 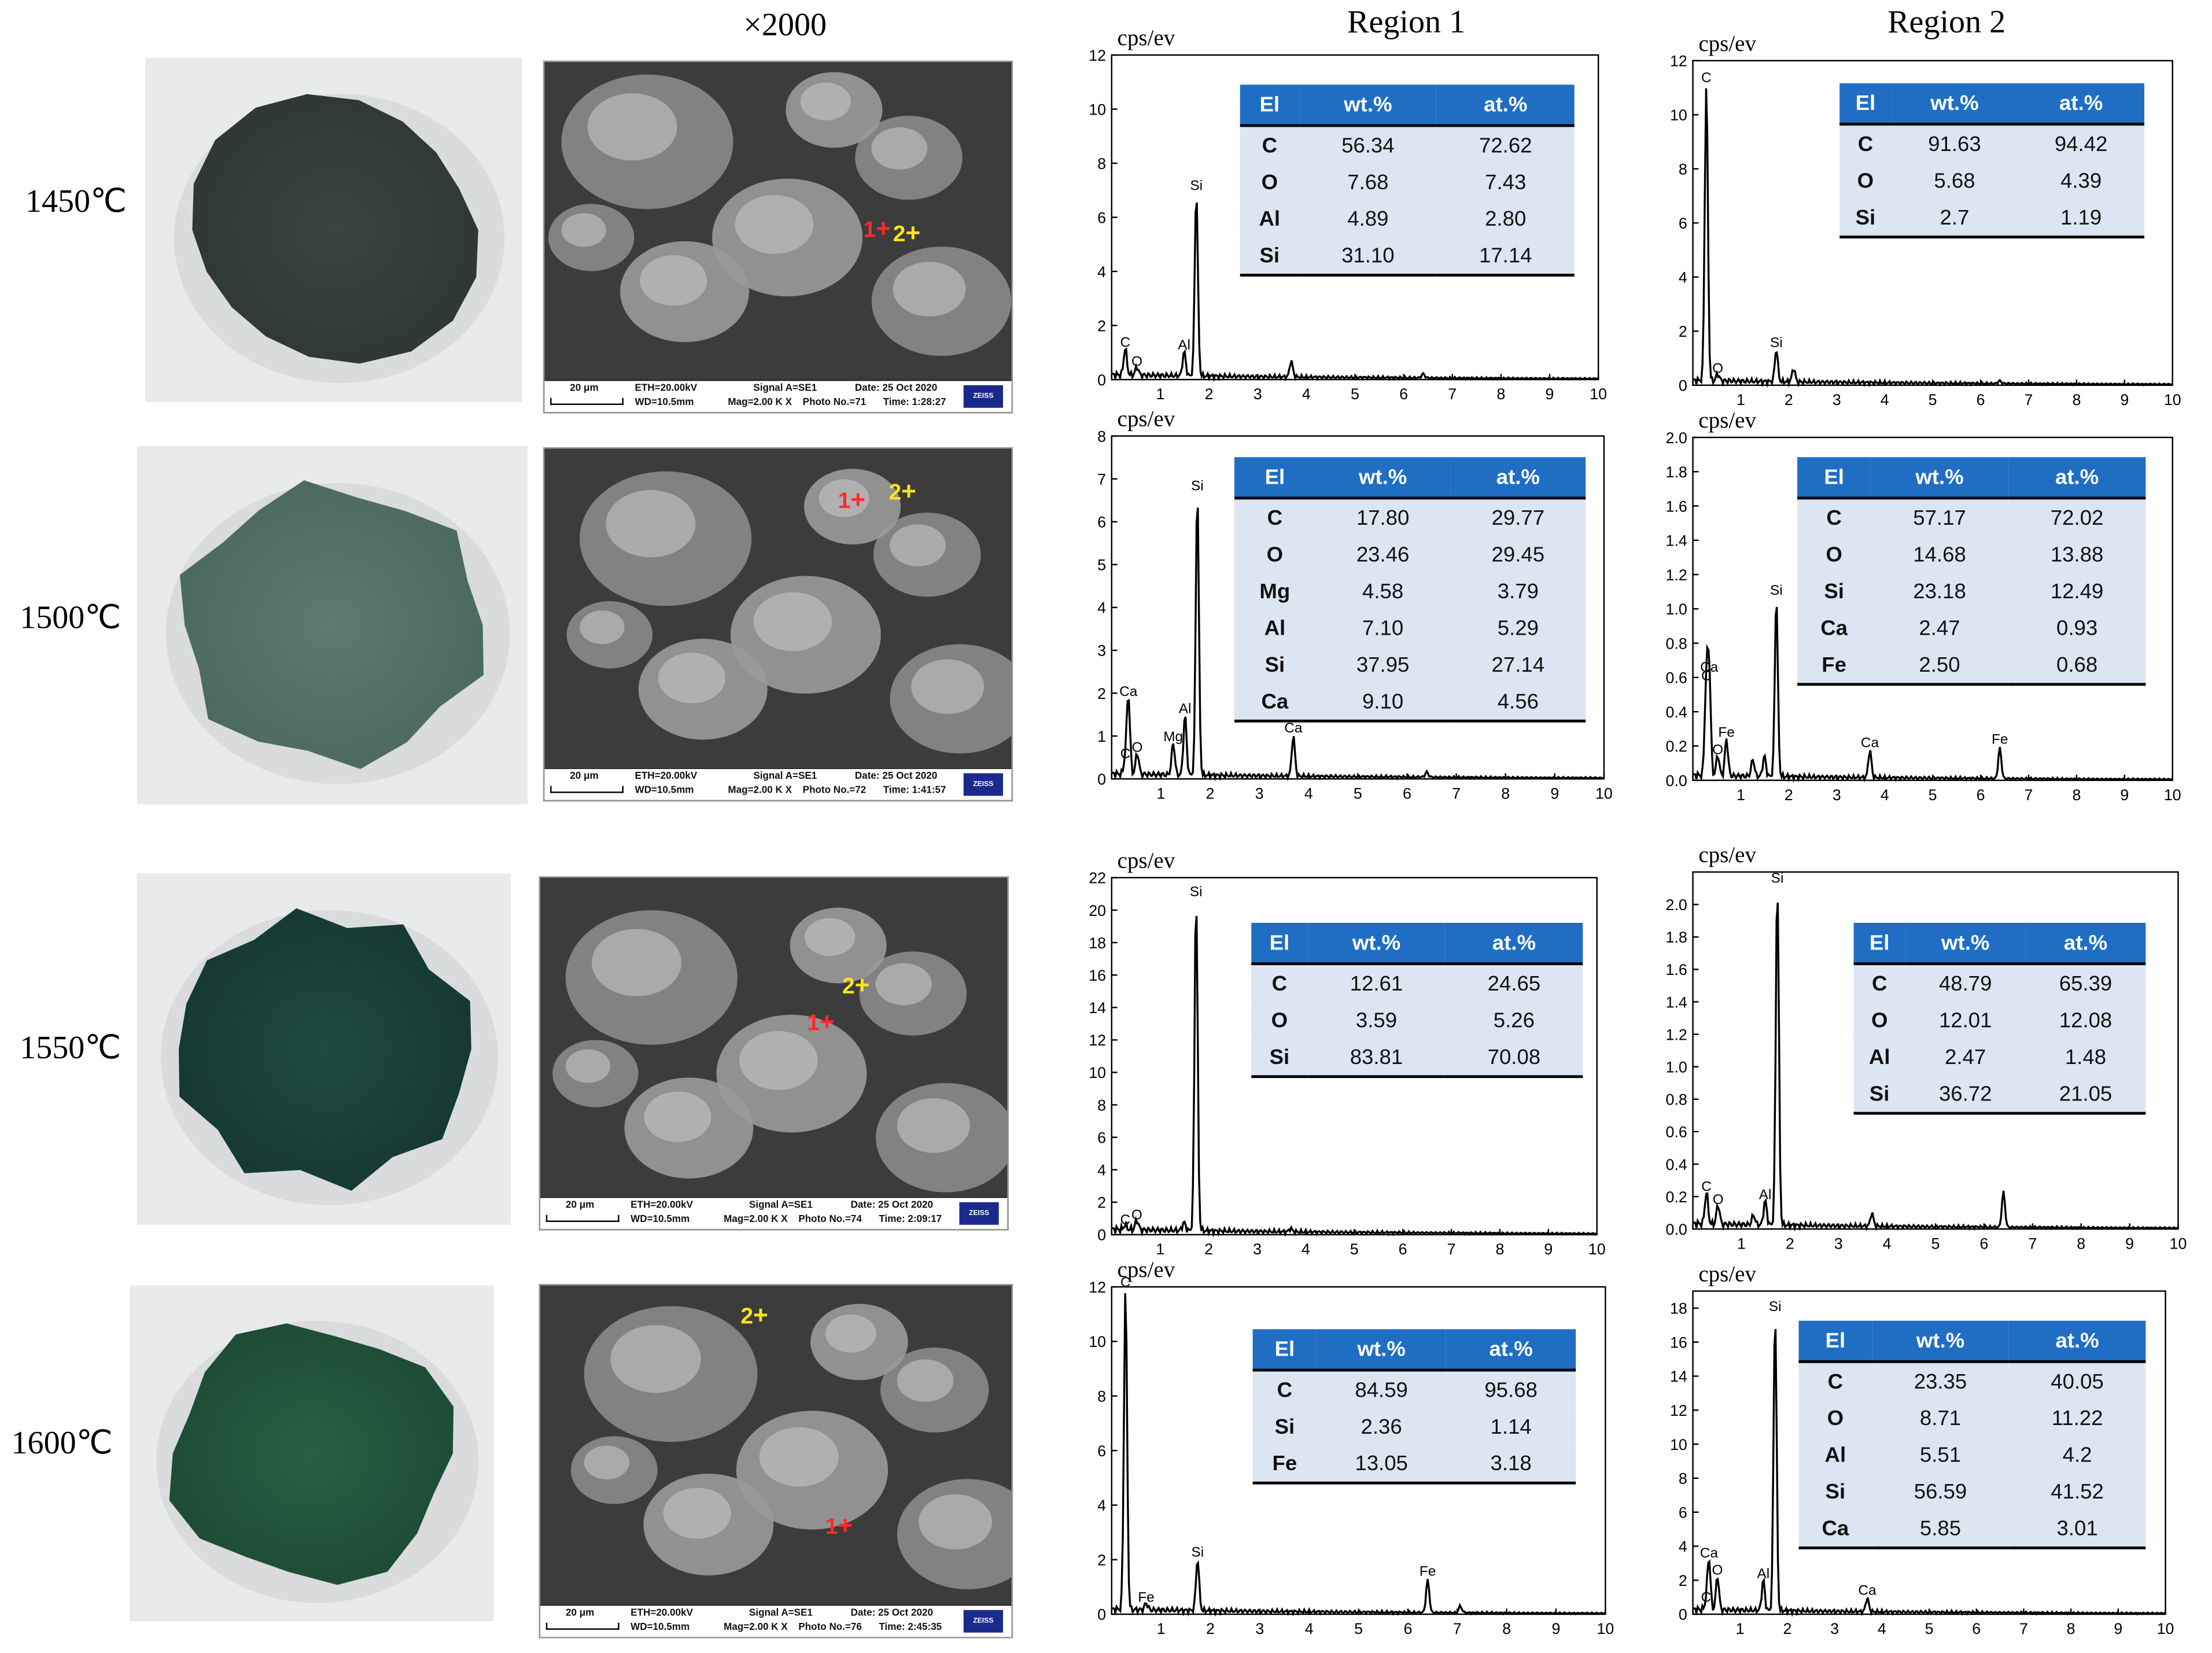 What do you see at coordinates (1098, 1287) in the screenshot?
I see `y-tick-label: 12` at bounding box center [1098, 1287].